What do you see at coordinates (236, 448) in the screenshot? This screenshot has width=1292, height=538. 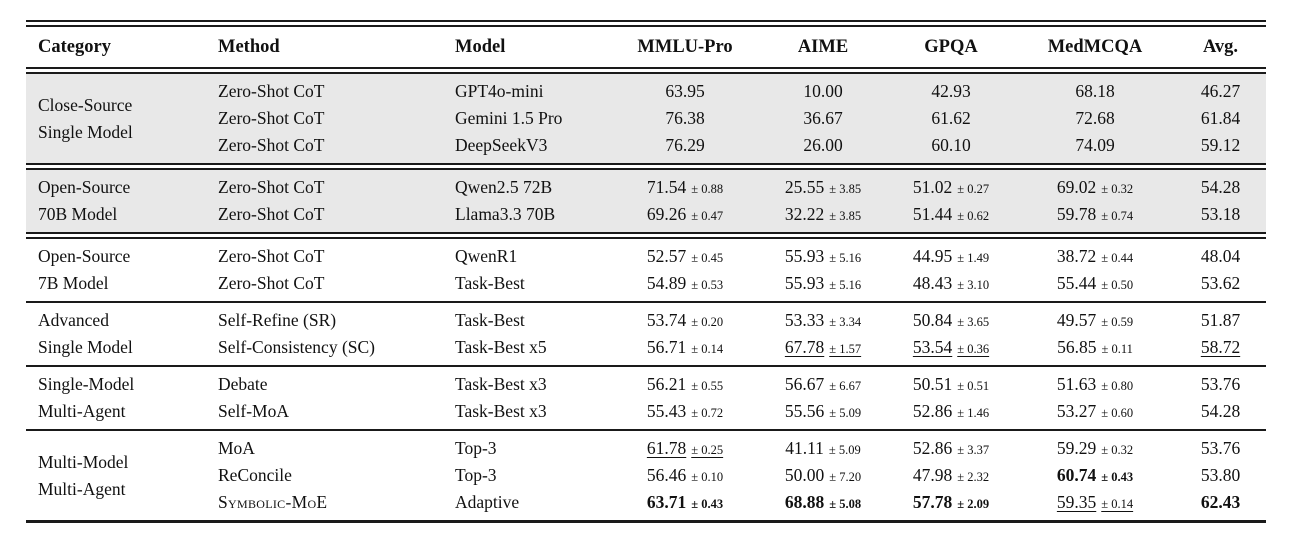 I see `method-value: MoA` at bounding box center [236, 448].